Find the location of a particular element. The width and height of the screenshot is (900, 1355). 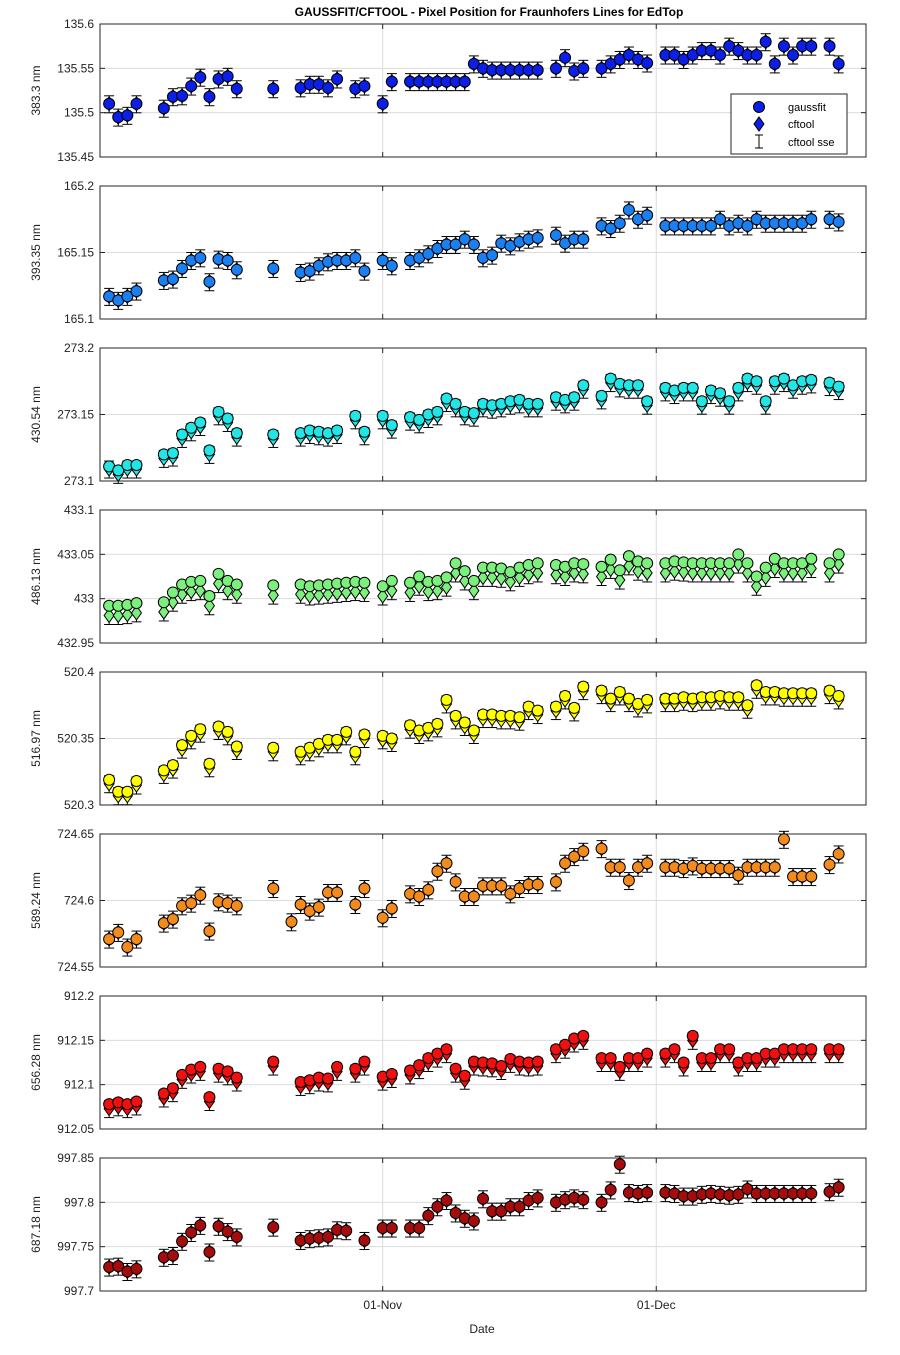

y-tick-label: 165.15 is located at coordinates (75, 253).